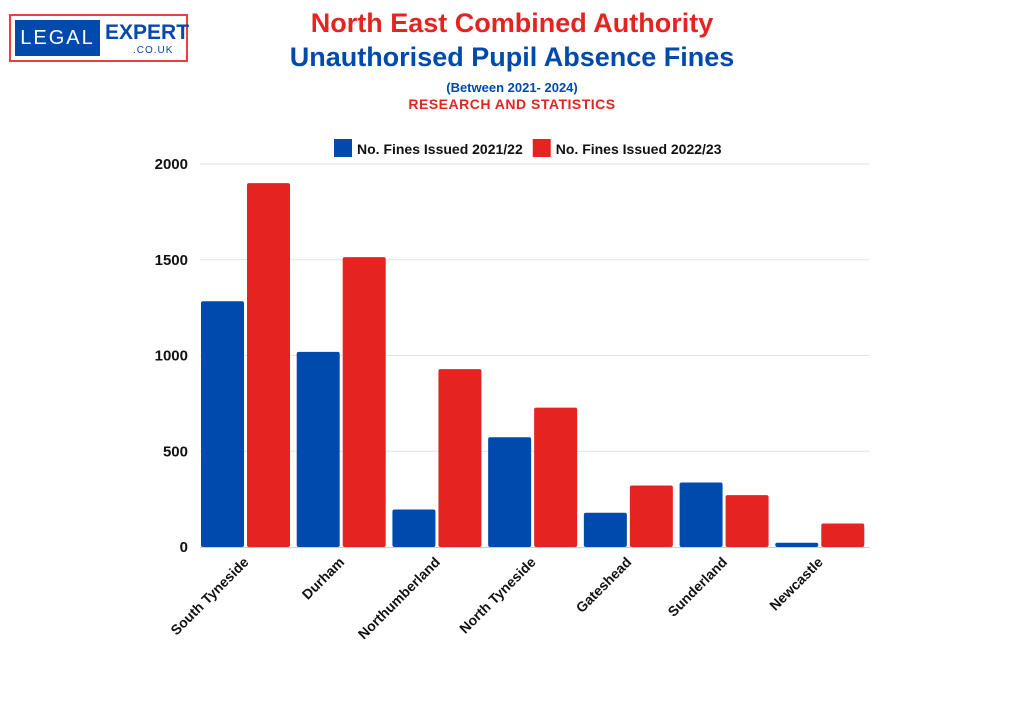  Describe the element at coordinates (175, 451) in the screenshot. I see `y-tick-label: 500` at that location.